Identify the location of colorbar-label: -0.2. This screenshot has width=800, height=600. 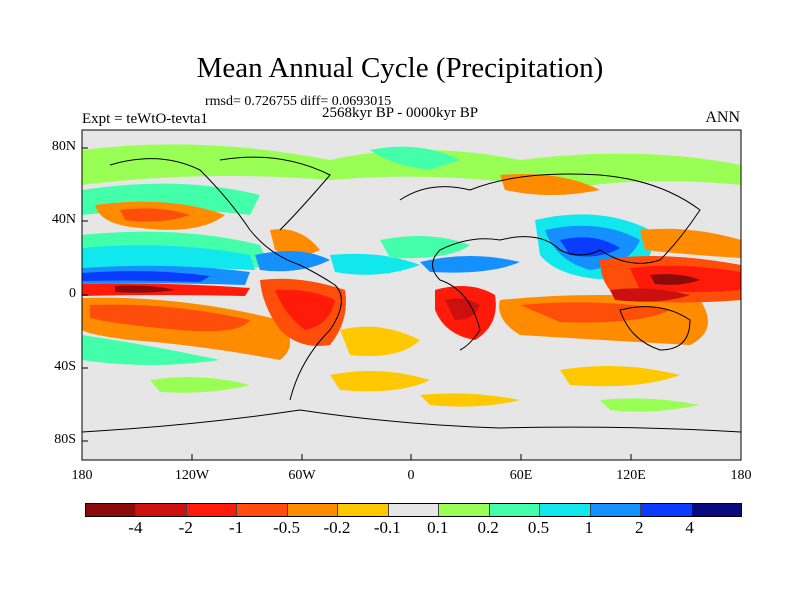
(337, 527).